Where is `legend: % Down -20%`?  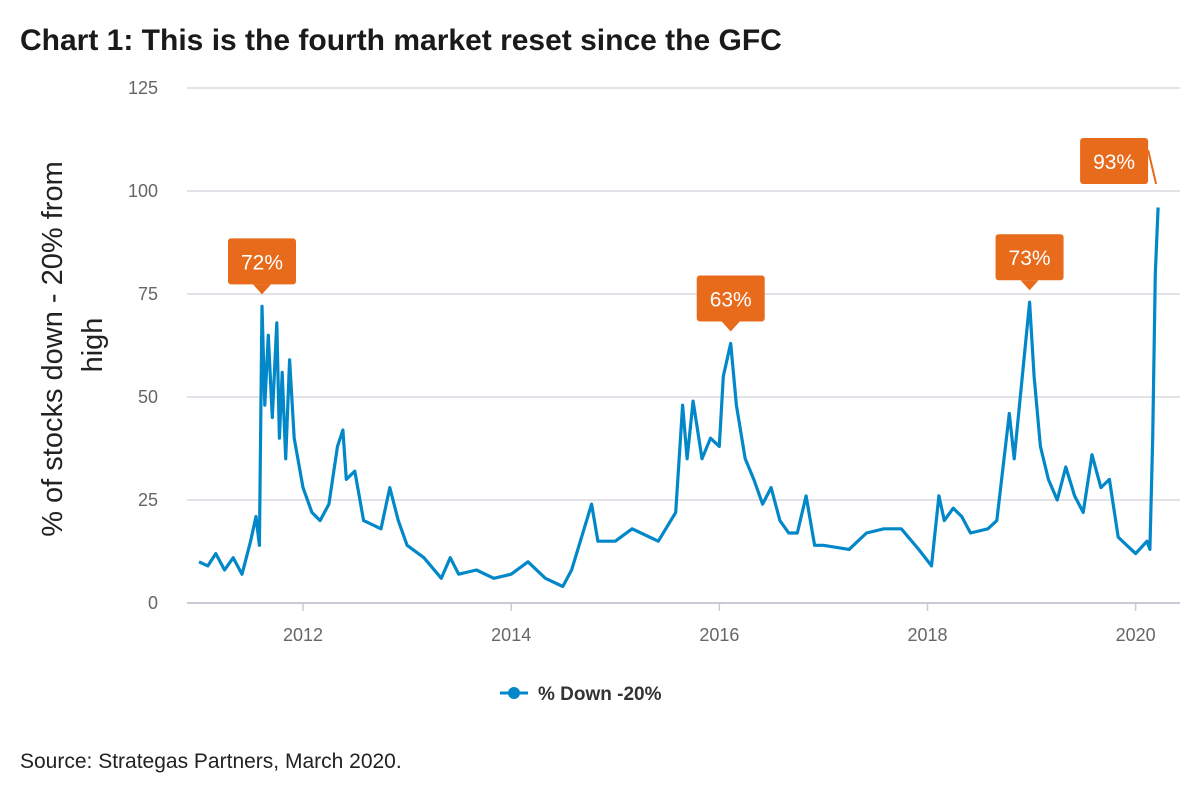
legend: % Down -20% is located at coordinates (581, 694).